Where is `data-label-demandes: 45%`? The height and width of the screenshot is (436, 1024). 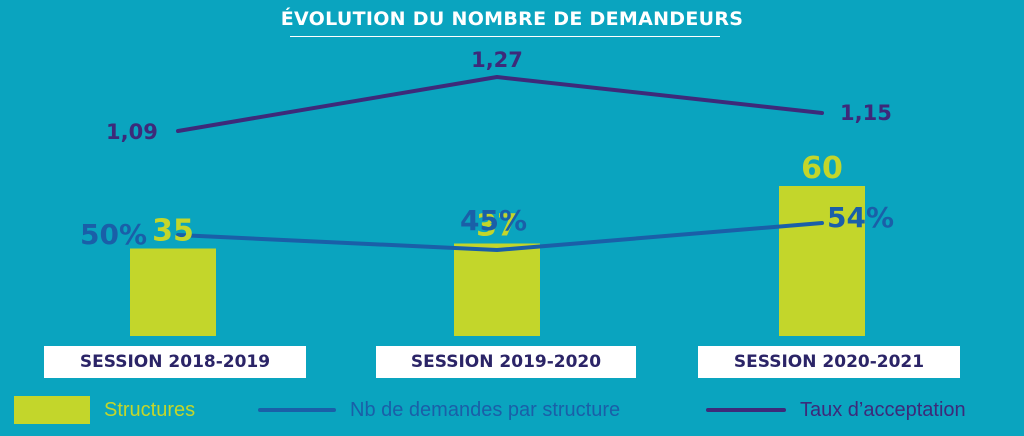 data-label-demandes: 45% is located at coordinates (493, 220).